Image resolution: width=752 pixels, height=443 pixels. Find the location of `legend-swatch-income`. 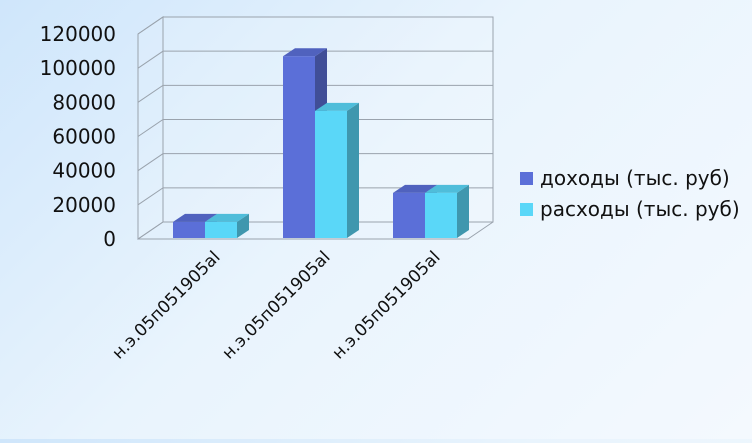

legend-swatch-income is located at coordinates (526, 178).